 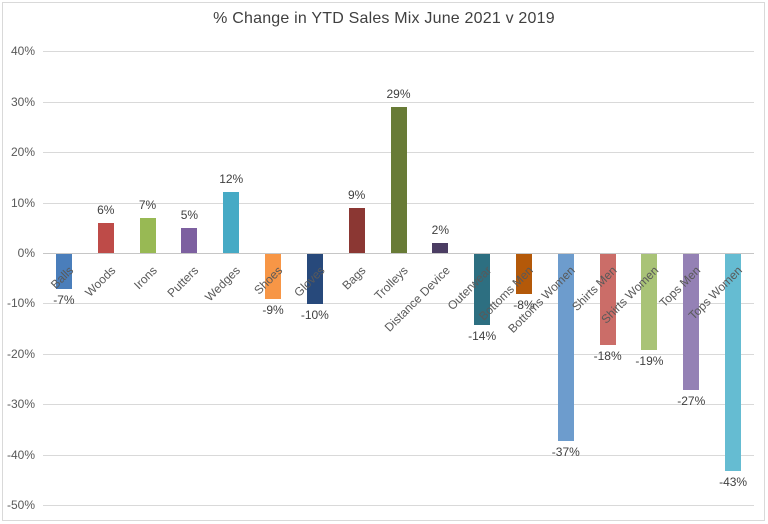 I want to click on category-label-trolleys: Trolleys, so click(x=391, y=283).